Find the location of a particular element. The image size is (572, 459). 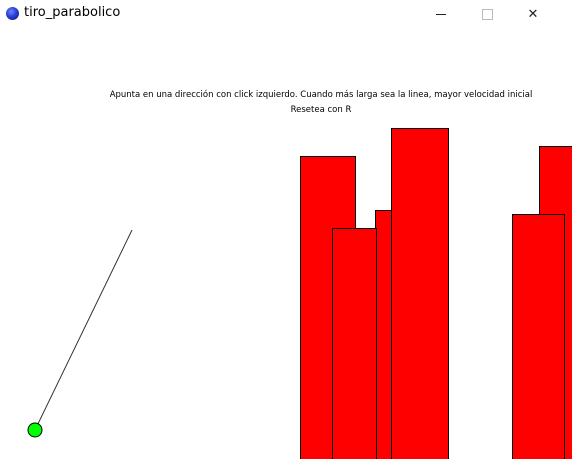

app-icon is located at coordinates (12, 13).